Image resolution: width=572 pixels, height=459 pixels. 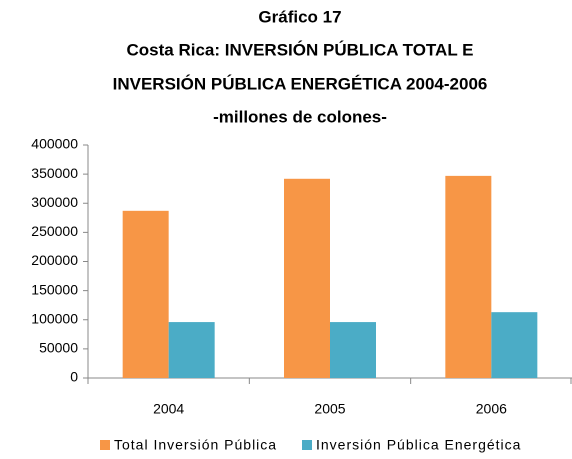 What do you see at coordinates (491, 409) in the screenshot?
I see `x-tick-label: 2006` at bounding box center [491, 409].